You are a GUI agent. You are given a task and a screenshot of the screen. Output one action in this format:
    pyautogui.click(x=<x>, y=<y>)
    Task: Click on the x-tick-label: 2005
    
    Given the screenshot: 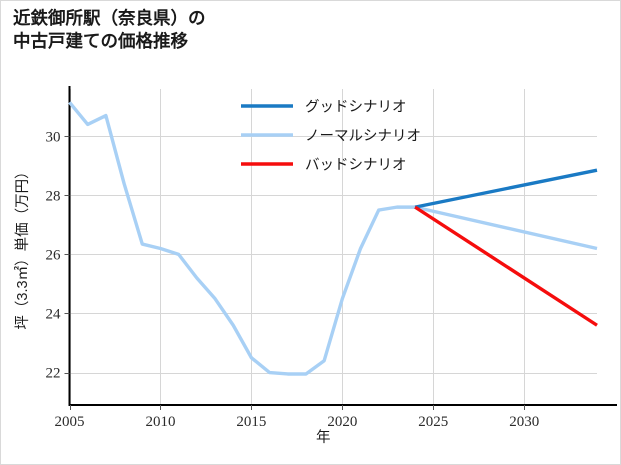 What is the action you would take?
    pyautogui.click(x=70, y=422)
    